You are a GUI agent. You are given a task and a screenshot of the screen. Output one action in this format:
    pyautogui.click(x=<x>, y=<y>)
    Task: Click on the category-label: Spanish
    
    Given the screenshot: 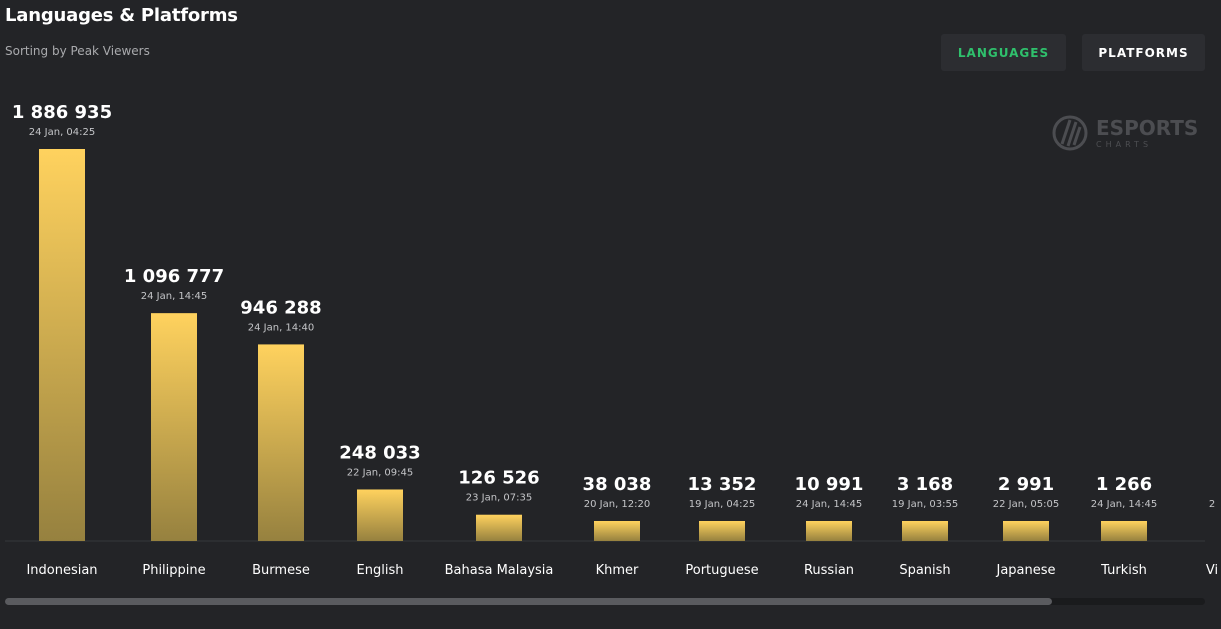 What is the action you would take?
    pyautogui.click(x=924, y=570)
    